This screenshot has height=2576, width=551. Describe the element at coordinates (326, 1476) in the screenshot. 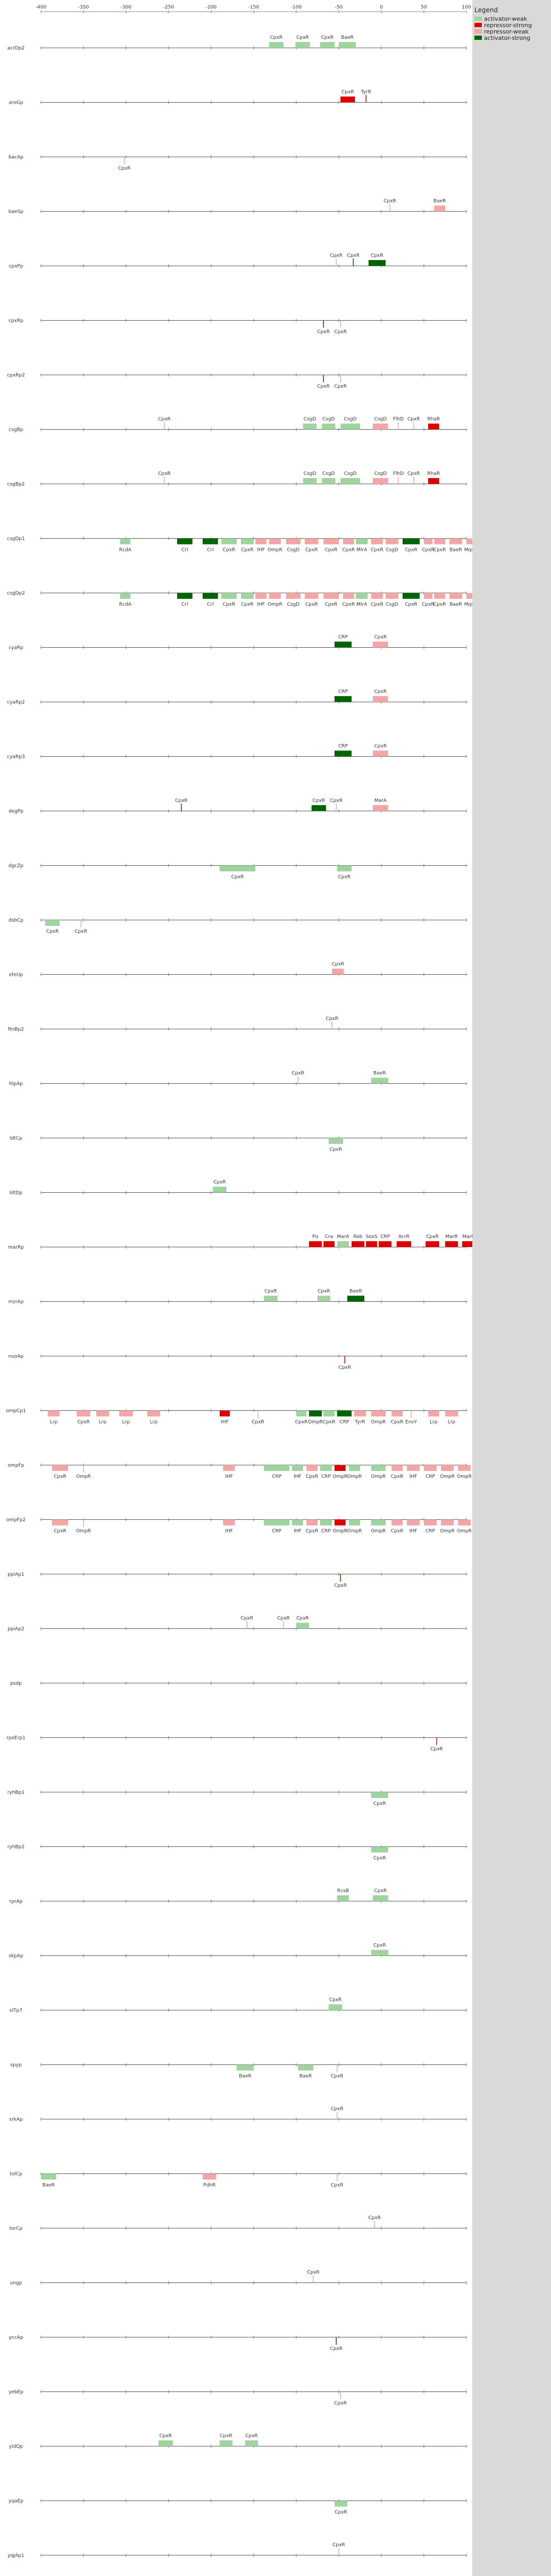

I see `binding-site-label: CRP` at that location.